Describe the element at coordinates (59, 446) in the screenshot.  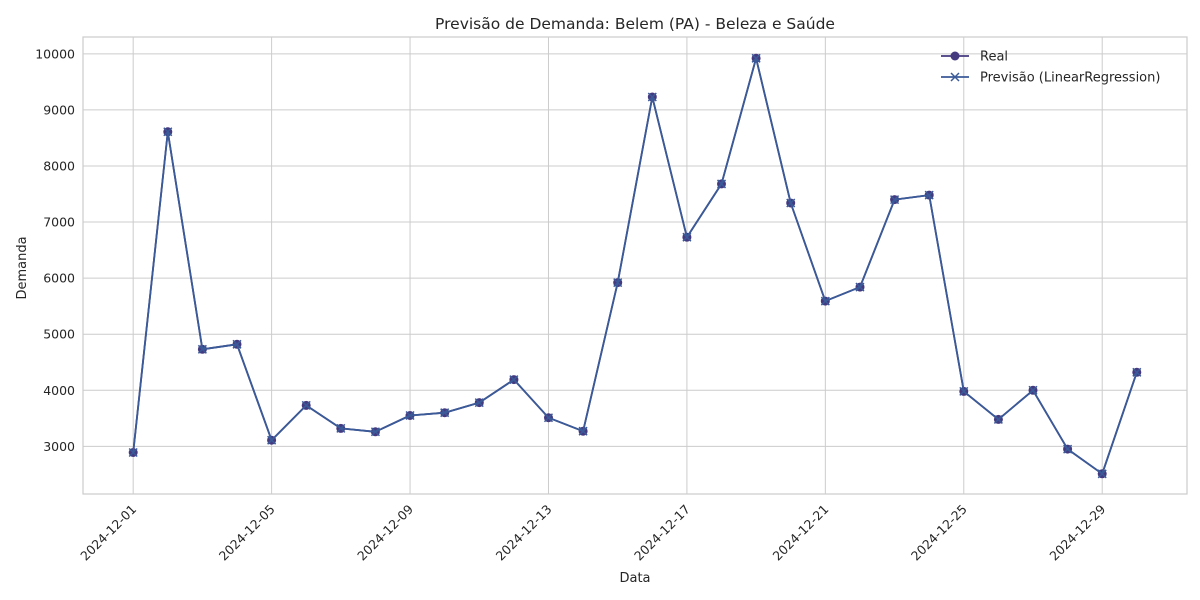
I see `y-tick-label: 3000` at that location.